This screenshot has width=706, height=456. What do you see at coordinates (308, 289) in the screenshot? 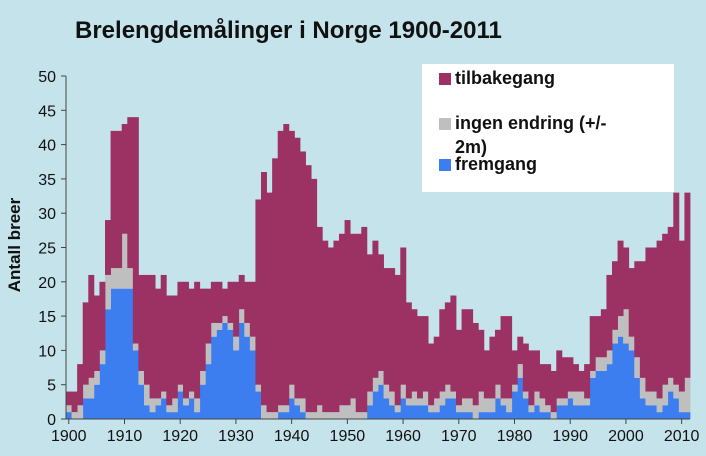
I see `bar-tilbakegang-1943` at bounding box center [308, 289].